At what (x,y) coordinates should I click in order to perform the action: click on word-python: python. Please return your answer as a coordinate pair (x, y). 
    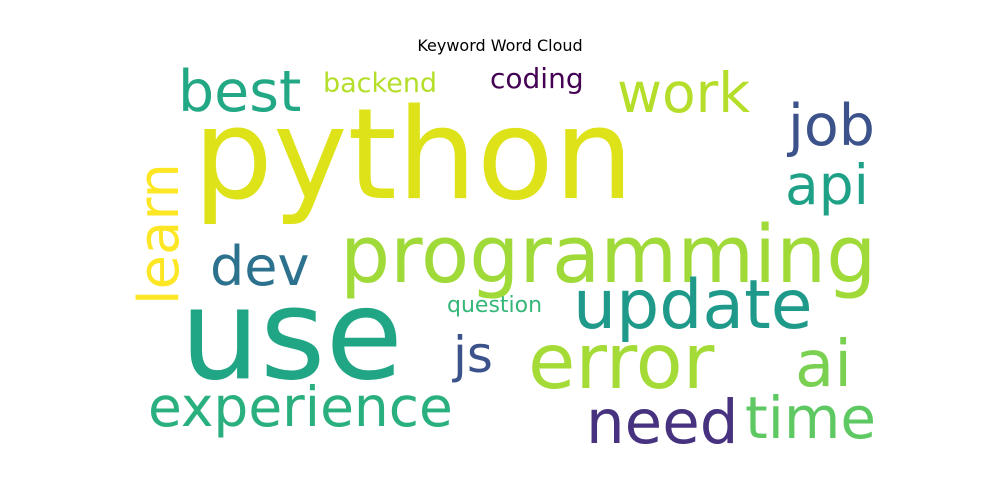
    Looking at the image, I should click on (413, 154).